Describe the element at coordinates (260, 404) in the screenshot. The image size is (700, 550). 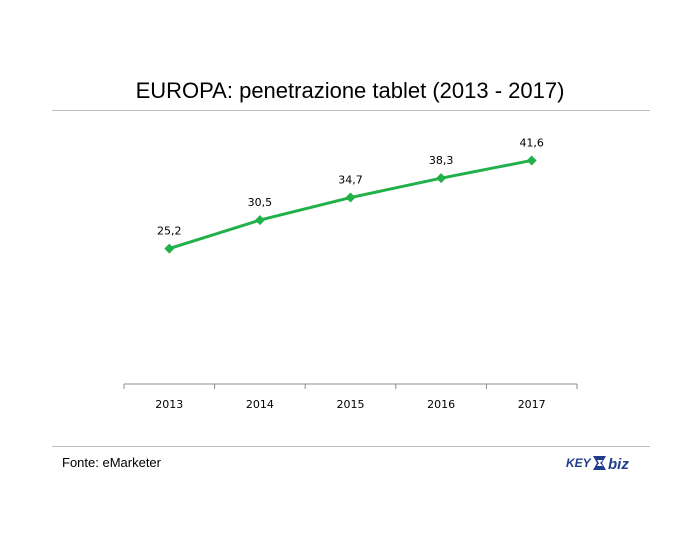
I see `x-tick-label: 2014` at that location.